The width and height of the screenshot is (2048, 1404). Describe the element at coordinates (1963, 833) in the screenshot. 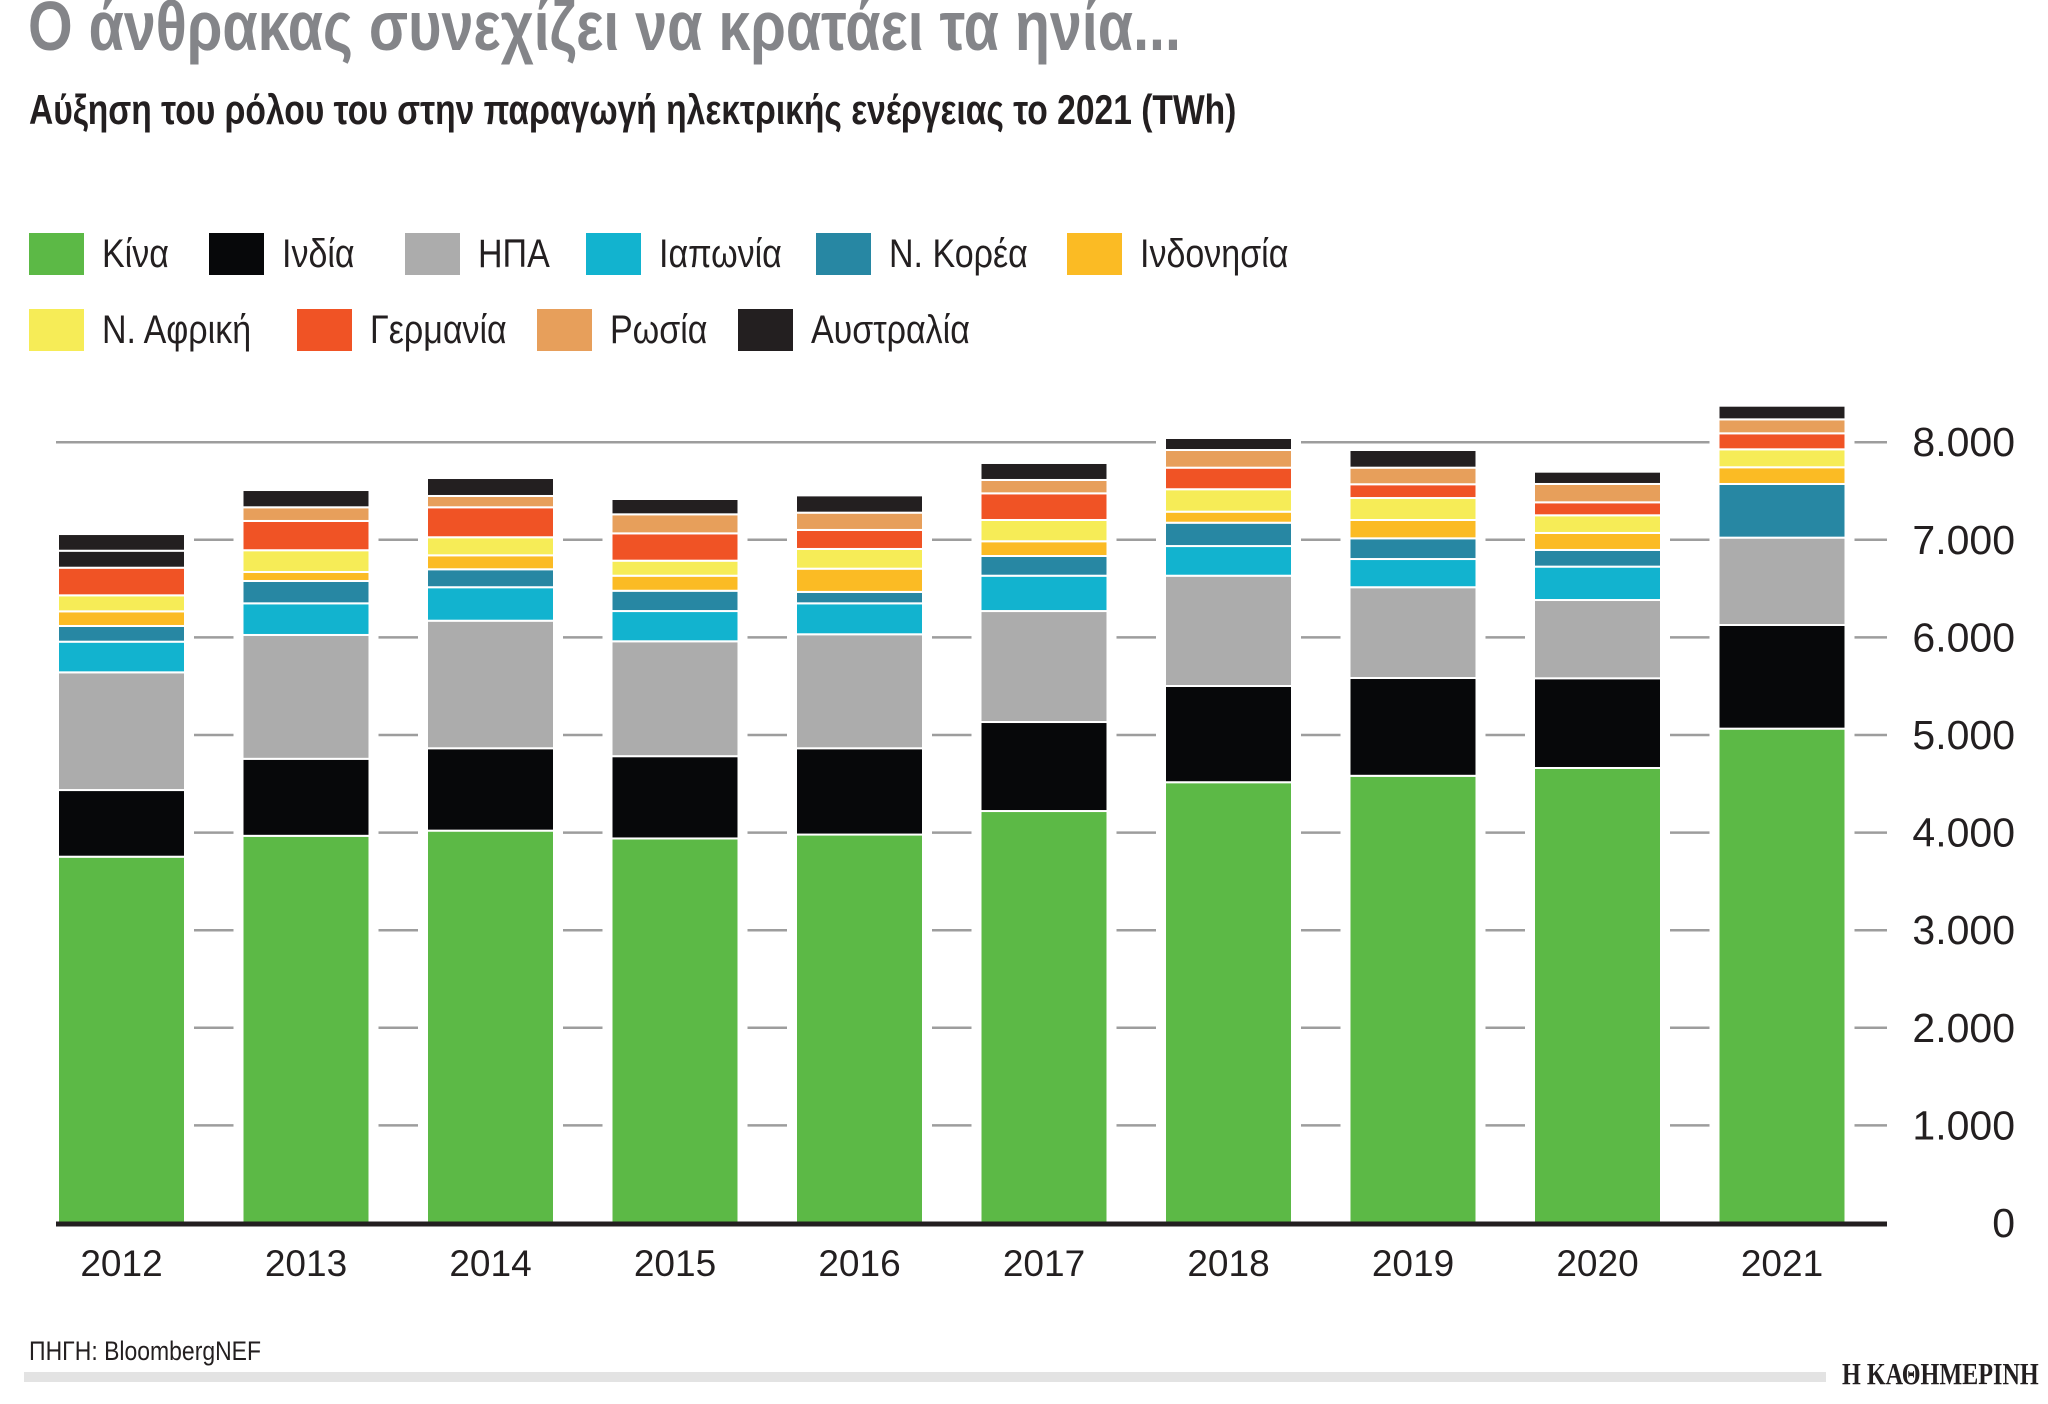

I see `y-tick-label: 4.000` at that location.